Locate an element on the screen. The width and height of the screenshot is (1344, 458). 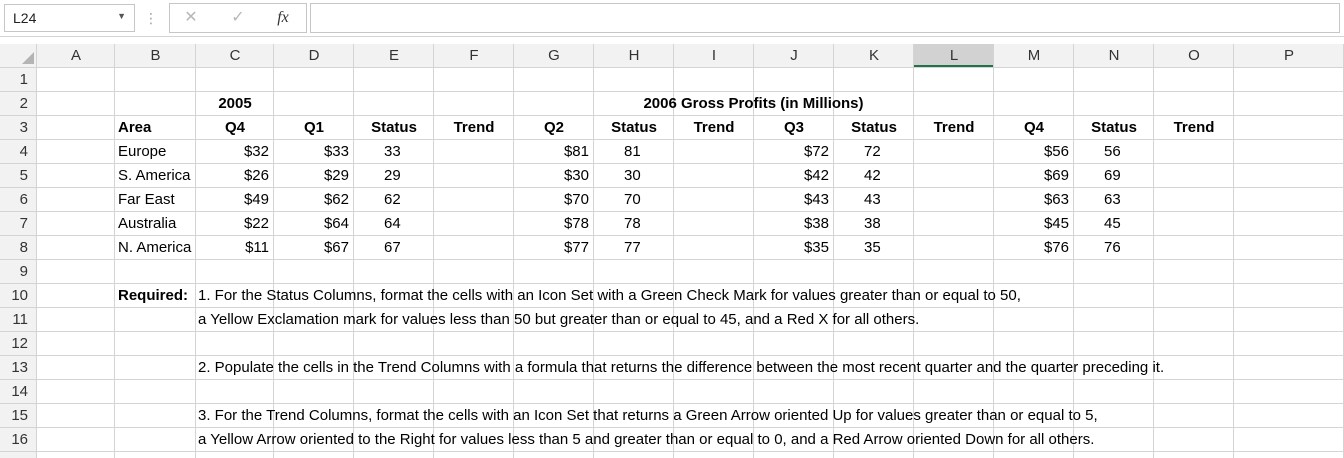
formula-input is located at coordinates (825, 18).